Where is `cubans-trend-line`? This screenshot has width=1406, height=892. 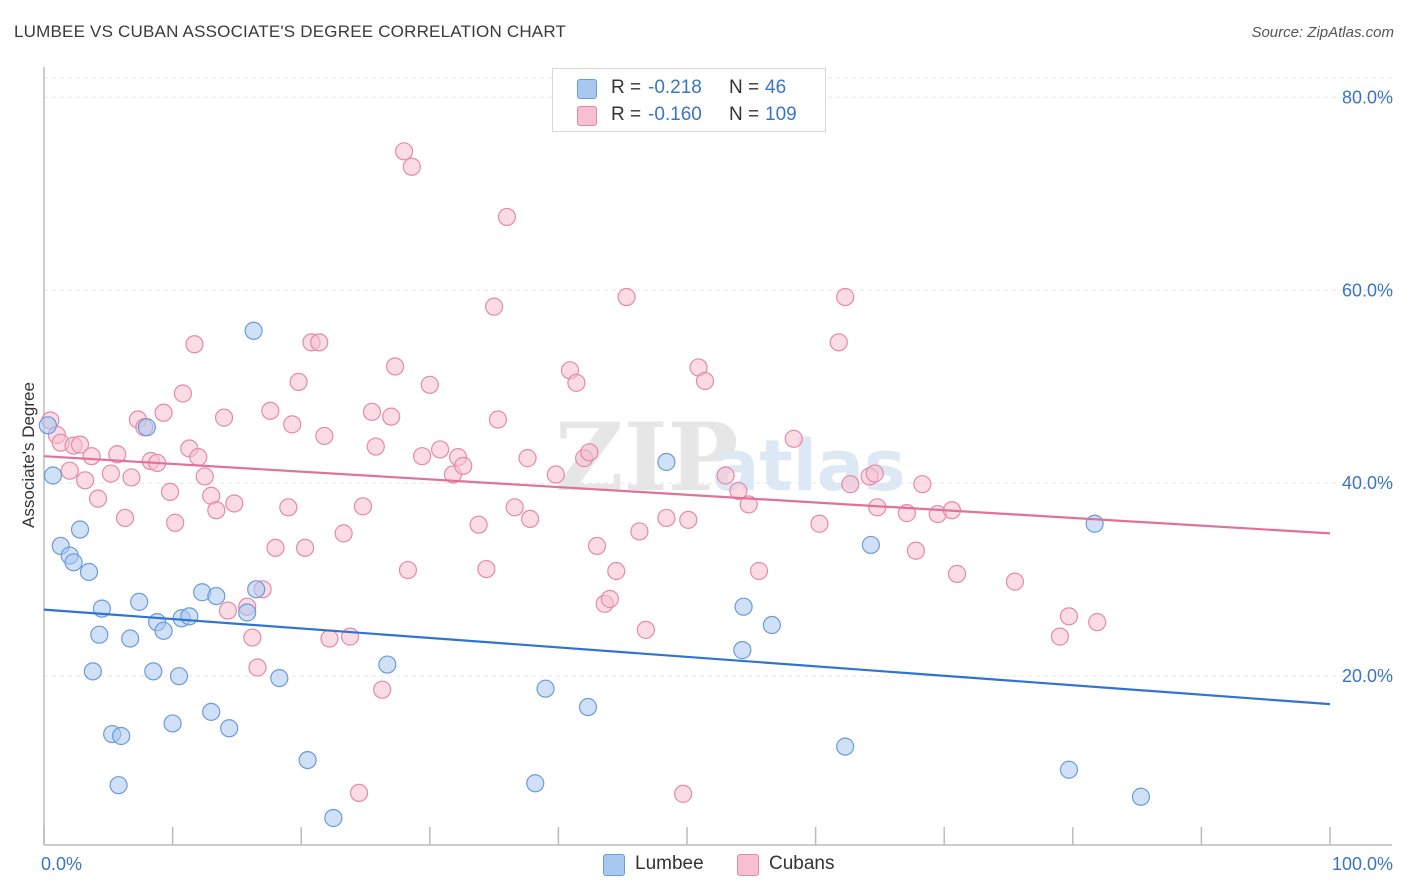
cubans-trend-line is located at coordinates (687, 495).